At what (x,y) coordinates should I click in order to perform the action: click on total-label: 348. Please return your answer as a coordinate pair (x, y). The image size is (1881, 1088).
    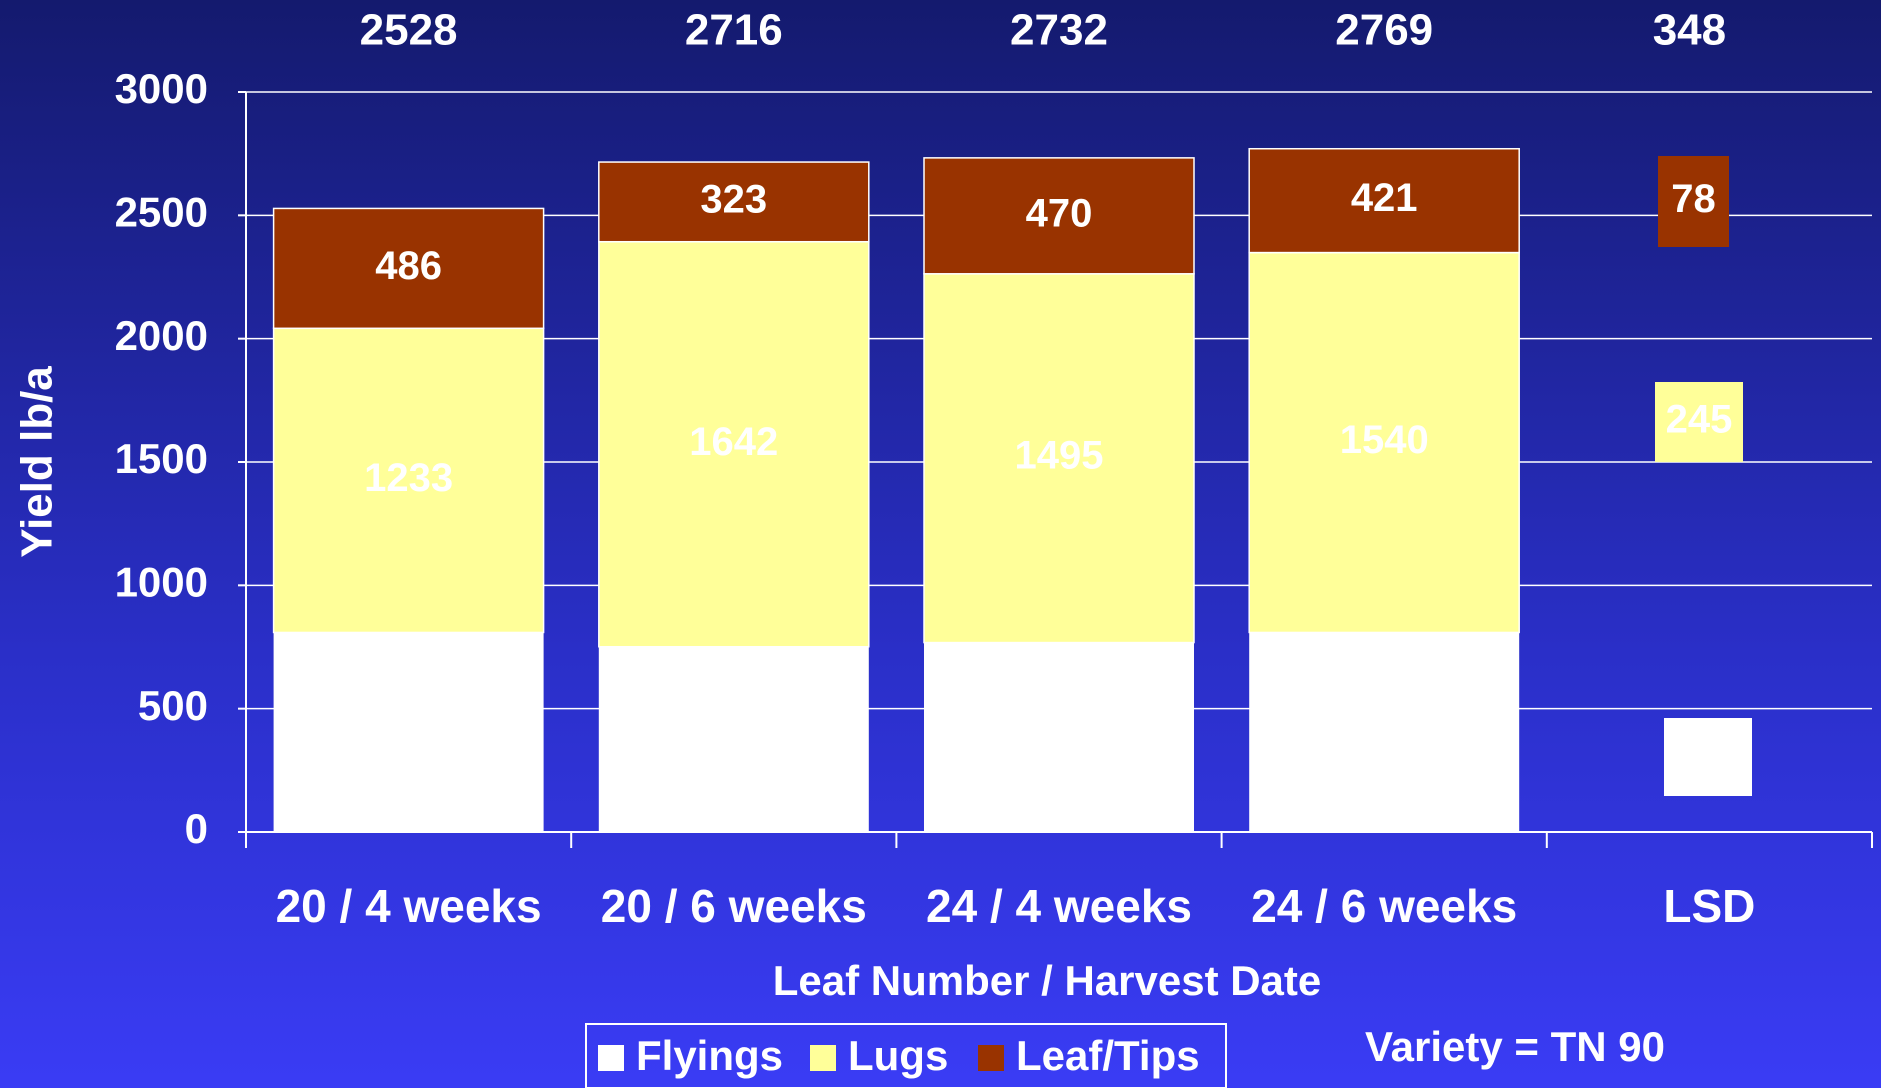
    Looking at the image, I should click on (1689, 30).